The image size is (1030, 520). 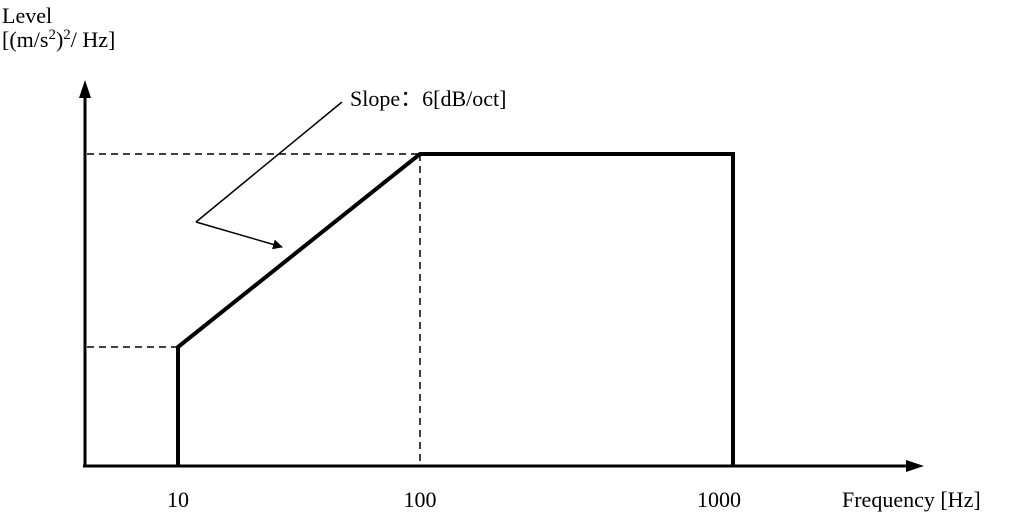 I want to click on y-axis-unit-sup2: 2, so click(x=67, y=35).